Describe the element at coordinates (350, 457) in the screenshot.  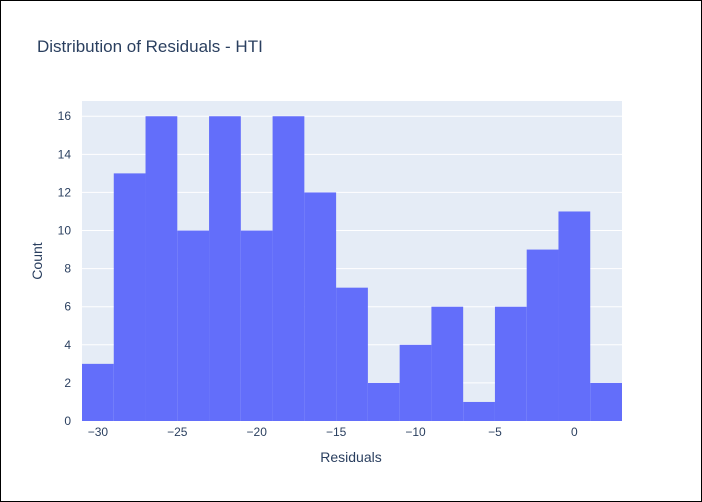
I see `x-axis-title: Residuals` at that location.